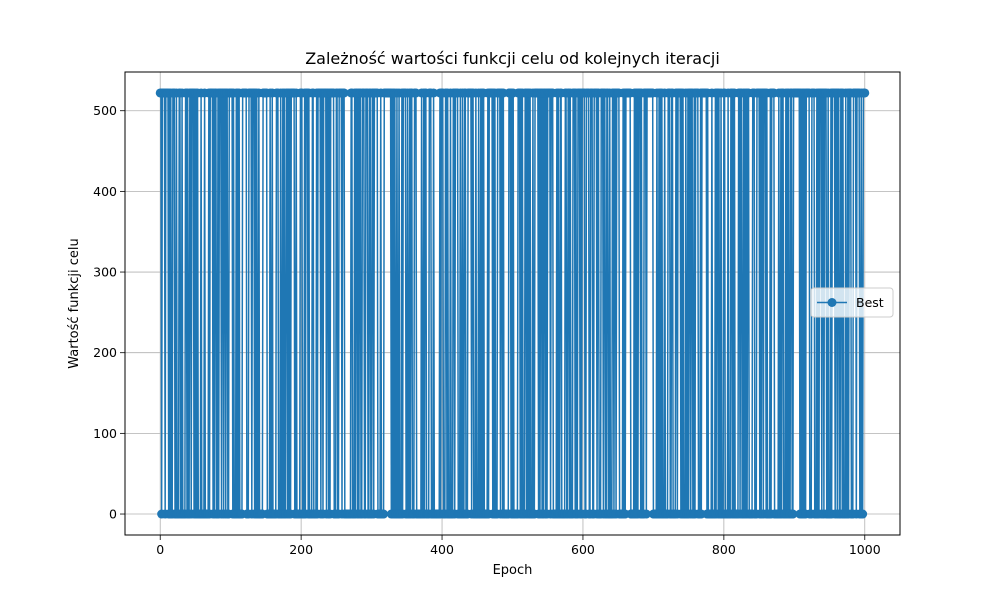  What do you see at coordinates (301, 549) in the screenshot?
I see `x-tick-label: 200` at bounding box center [301, 549].